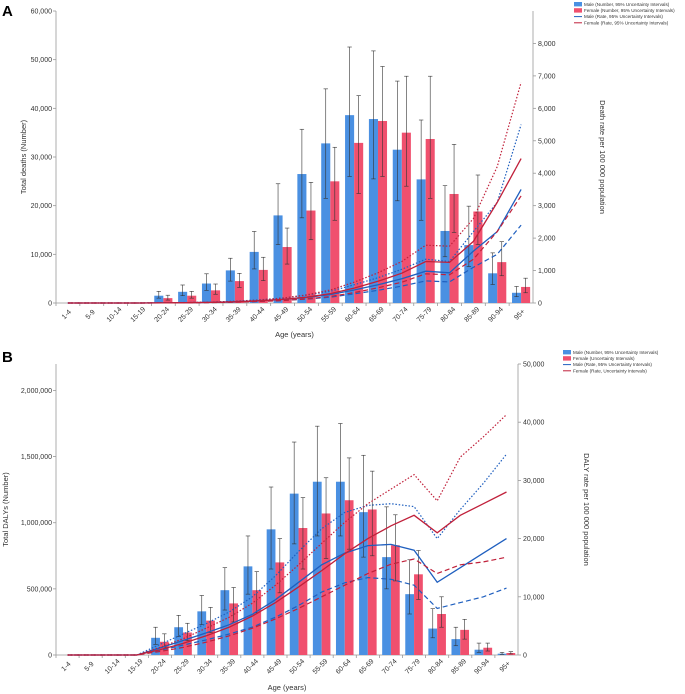  I want to click on panel-a-legend-swatch, so click(578, 4).